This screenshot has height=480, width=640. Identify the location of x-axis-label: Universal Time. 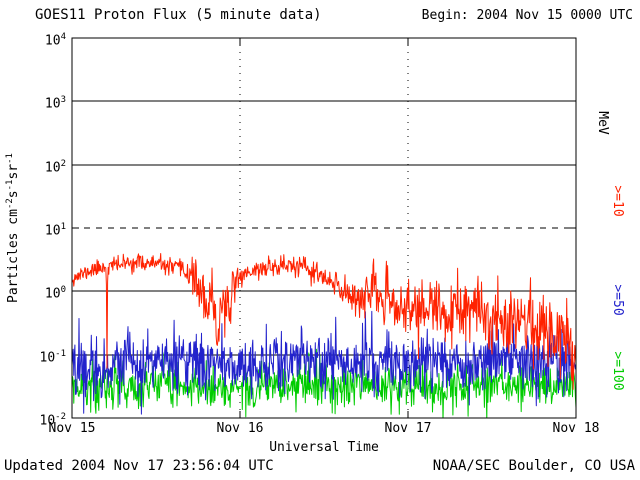
(324, 447).